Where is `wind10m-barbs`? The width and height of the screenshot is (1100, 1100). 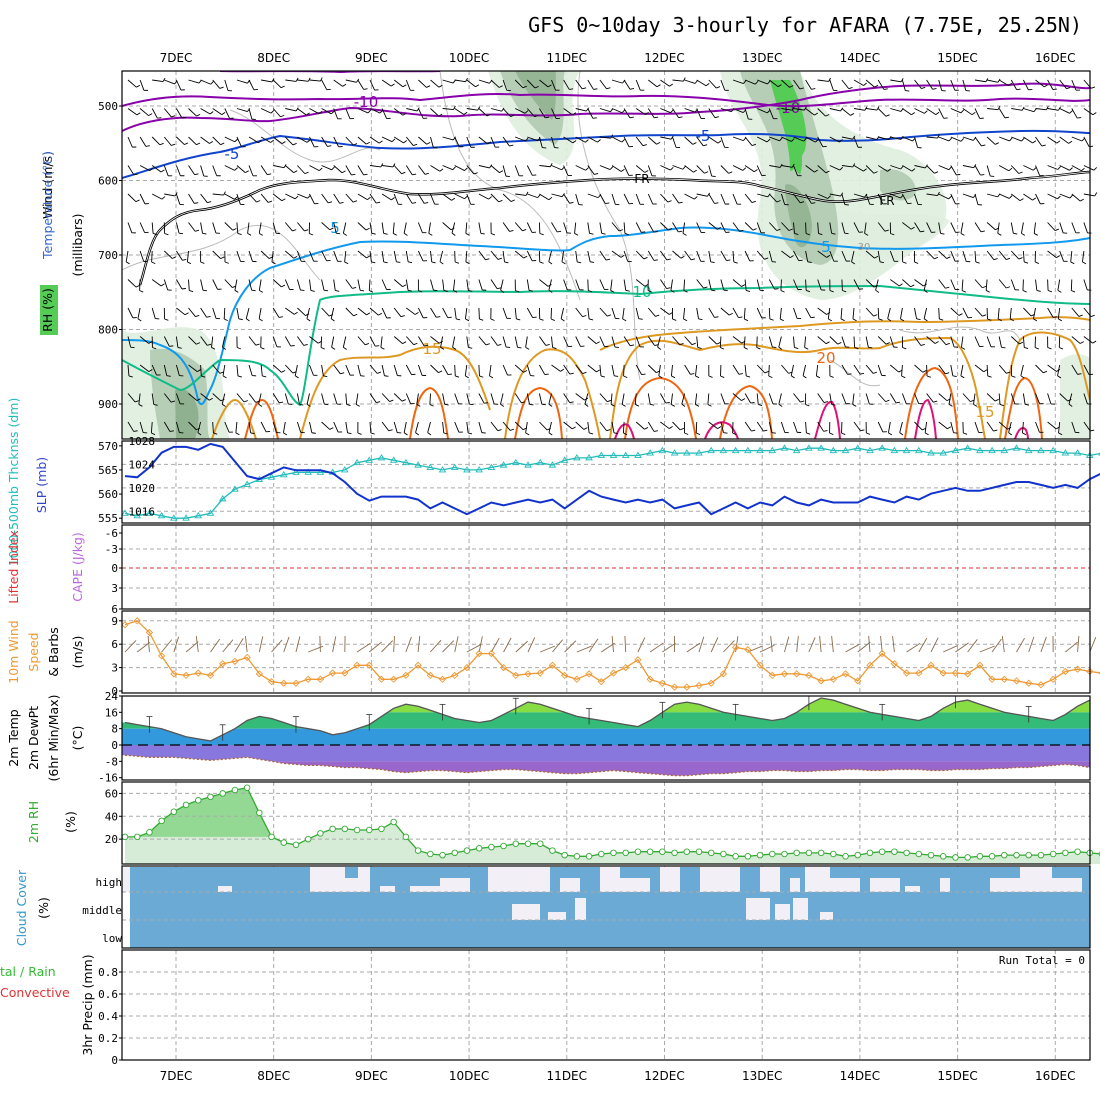 wind10m-barbs is located at coordinates (610, 644).